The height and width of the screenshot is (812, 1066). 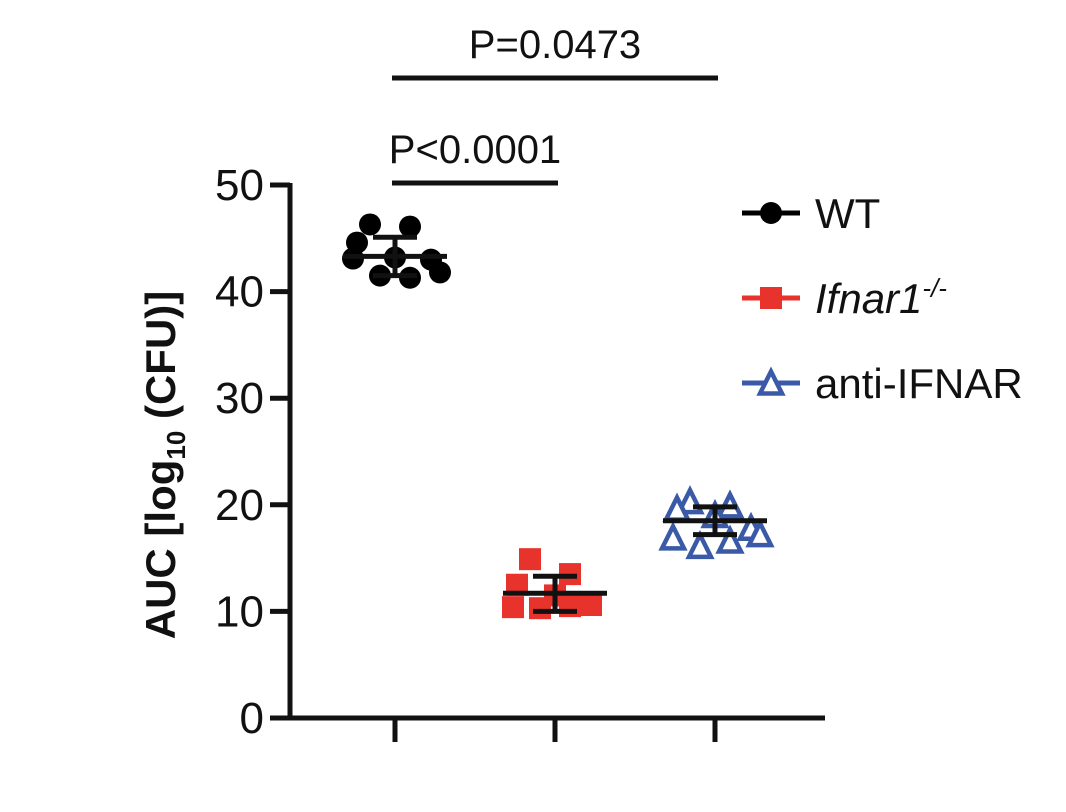 What do you see at coordinates (239, 505) in the screenshot?
I see `y-tick-label-20: 20` at bounding box center [239, 505].